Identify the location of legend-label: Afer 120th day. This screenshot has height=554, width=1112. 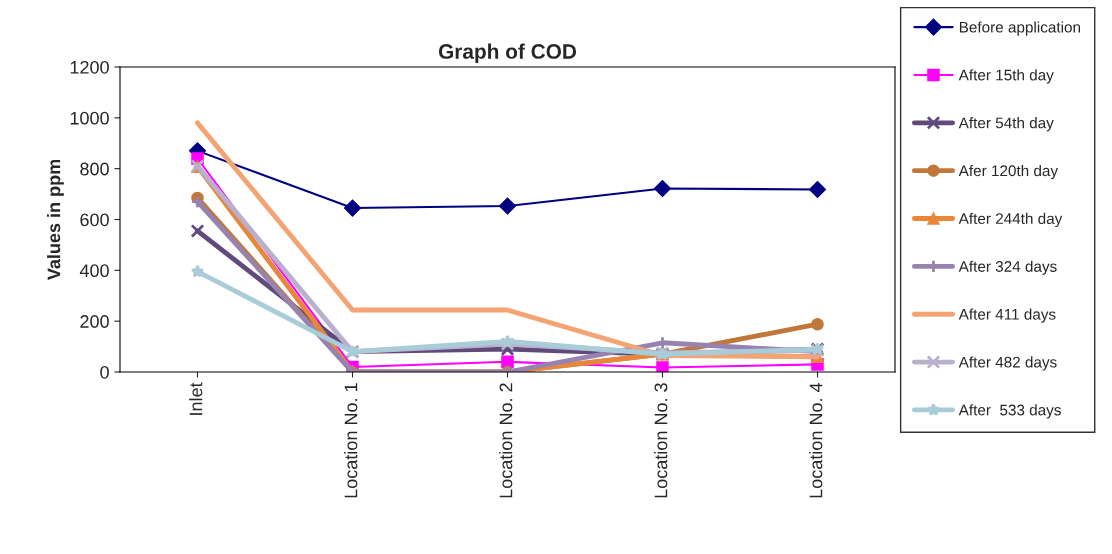
(1008, 172).